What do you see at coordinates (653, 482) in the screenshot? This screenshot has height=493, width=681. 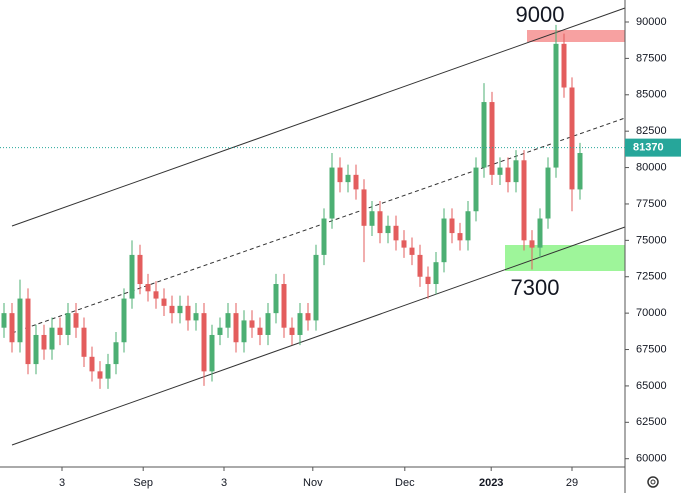 I see `settings-icon` at bounding box center [653, 482].